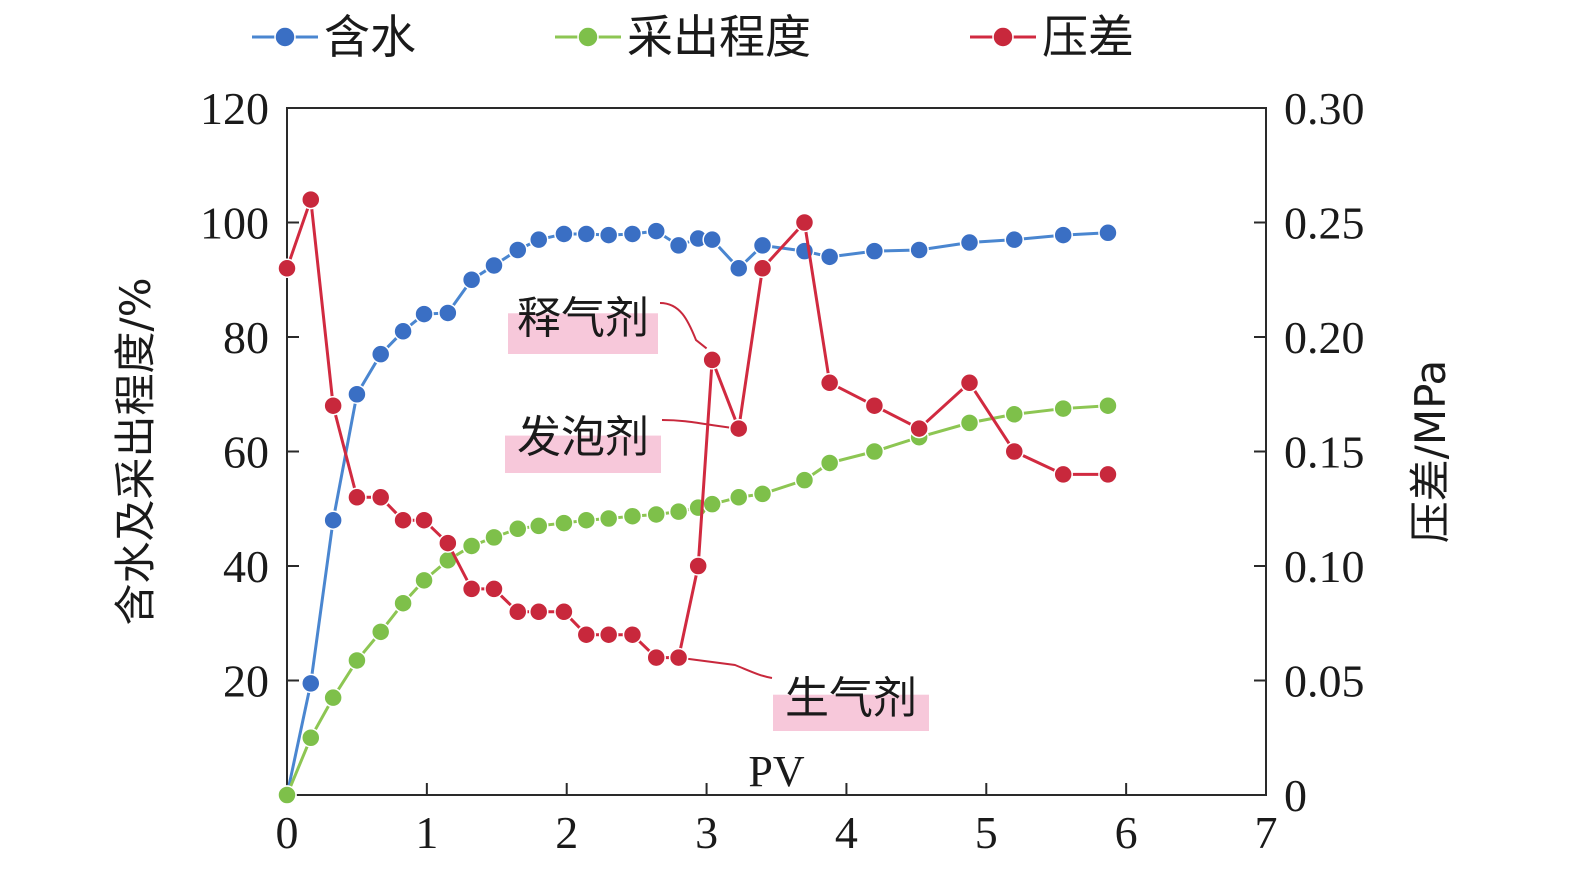 The height and width of the screenshot is (876, 1575). I want to click on x-tick-label: 1, so click(426, 832).